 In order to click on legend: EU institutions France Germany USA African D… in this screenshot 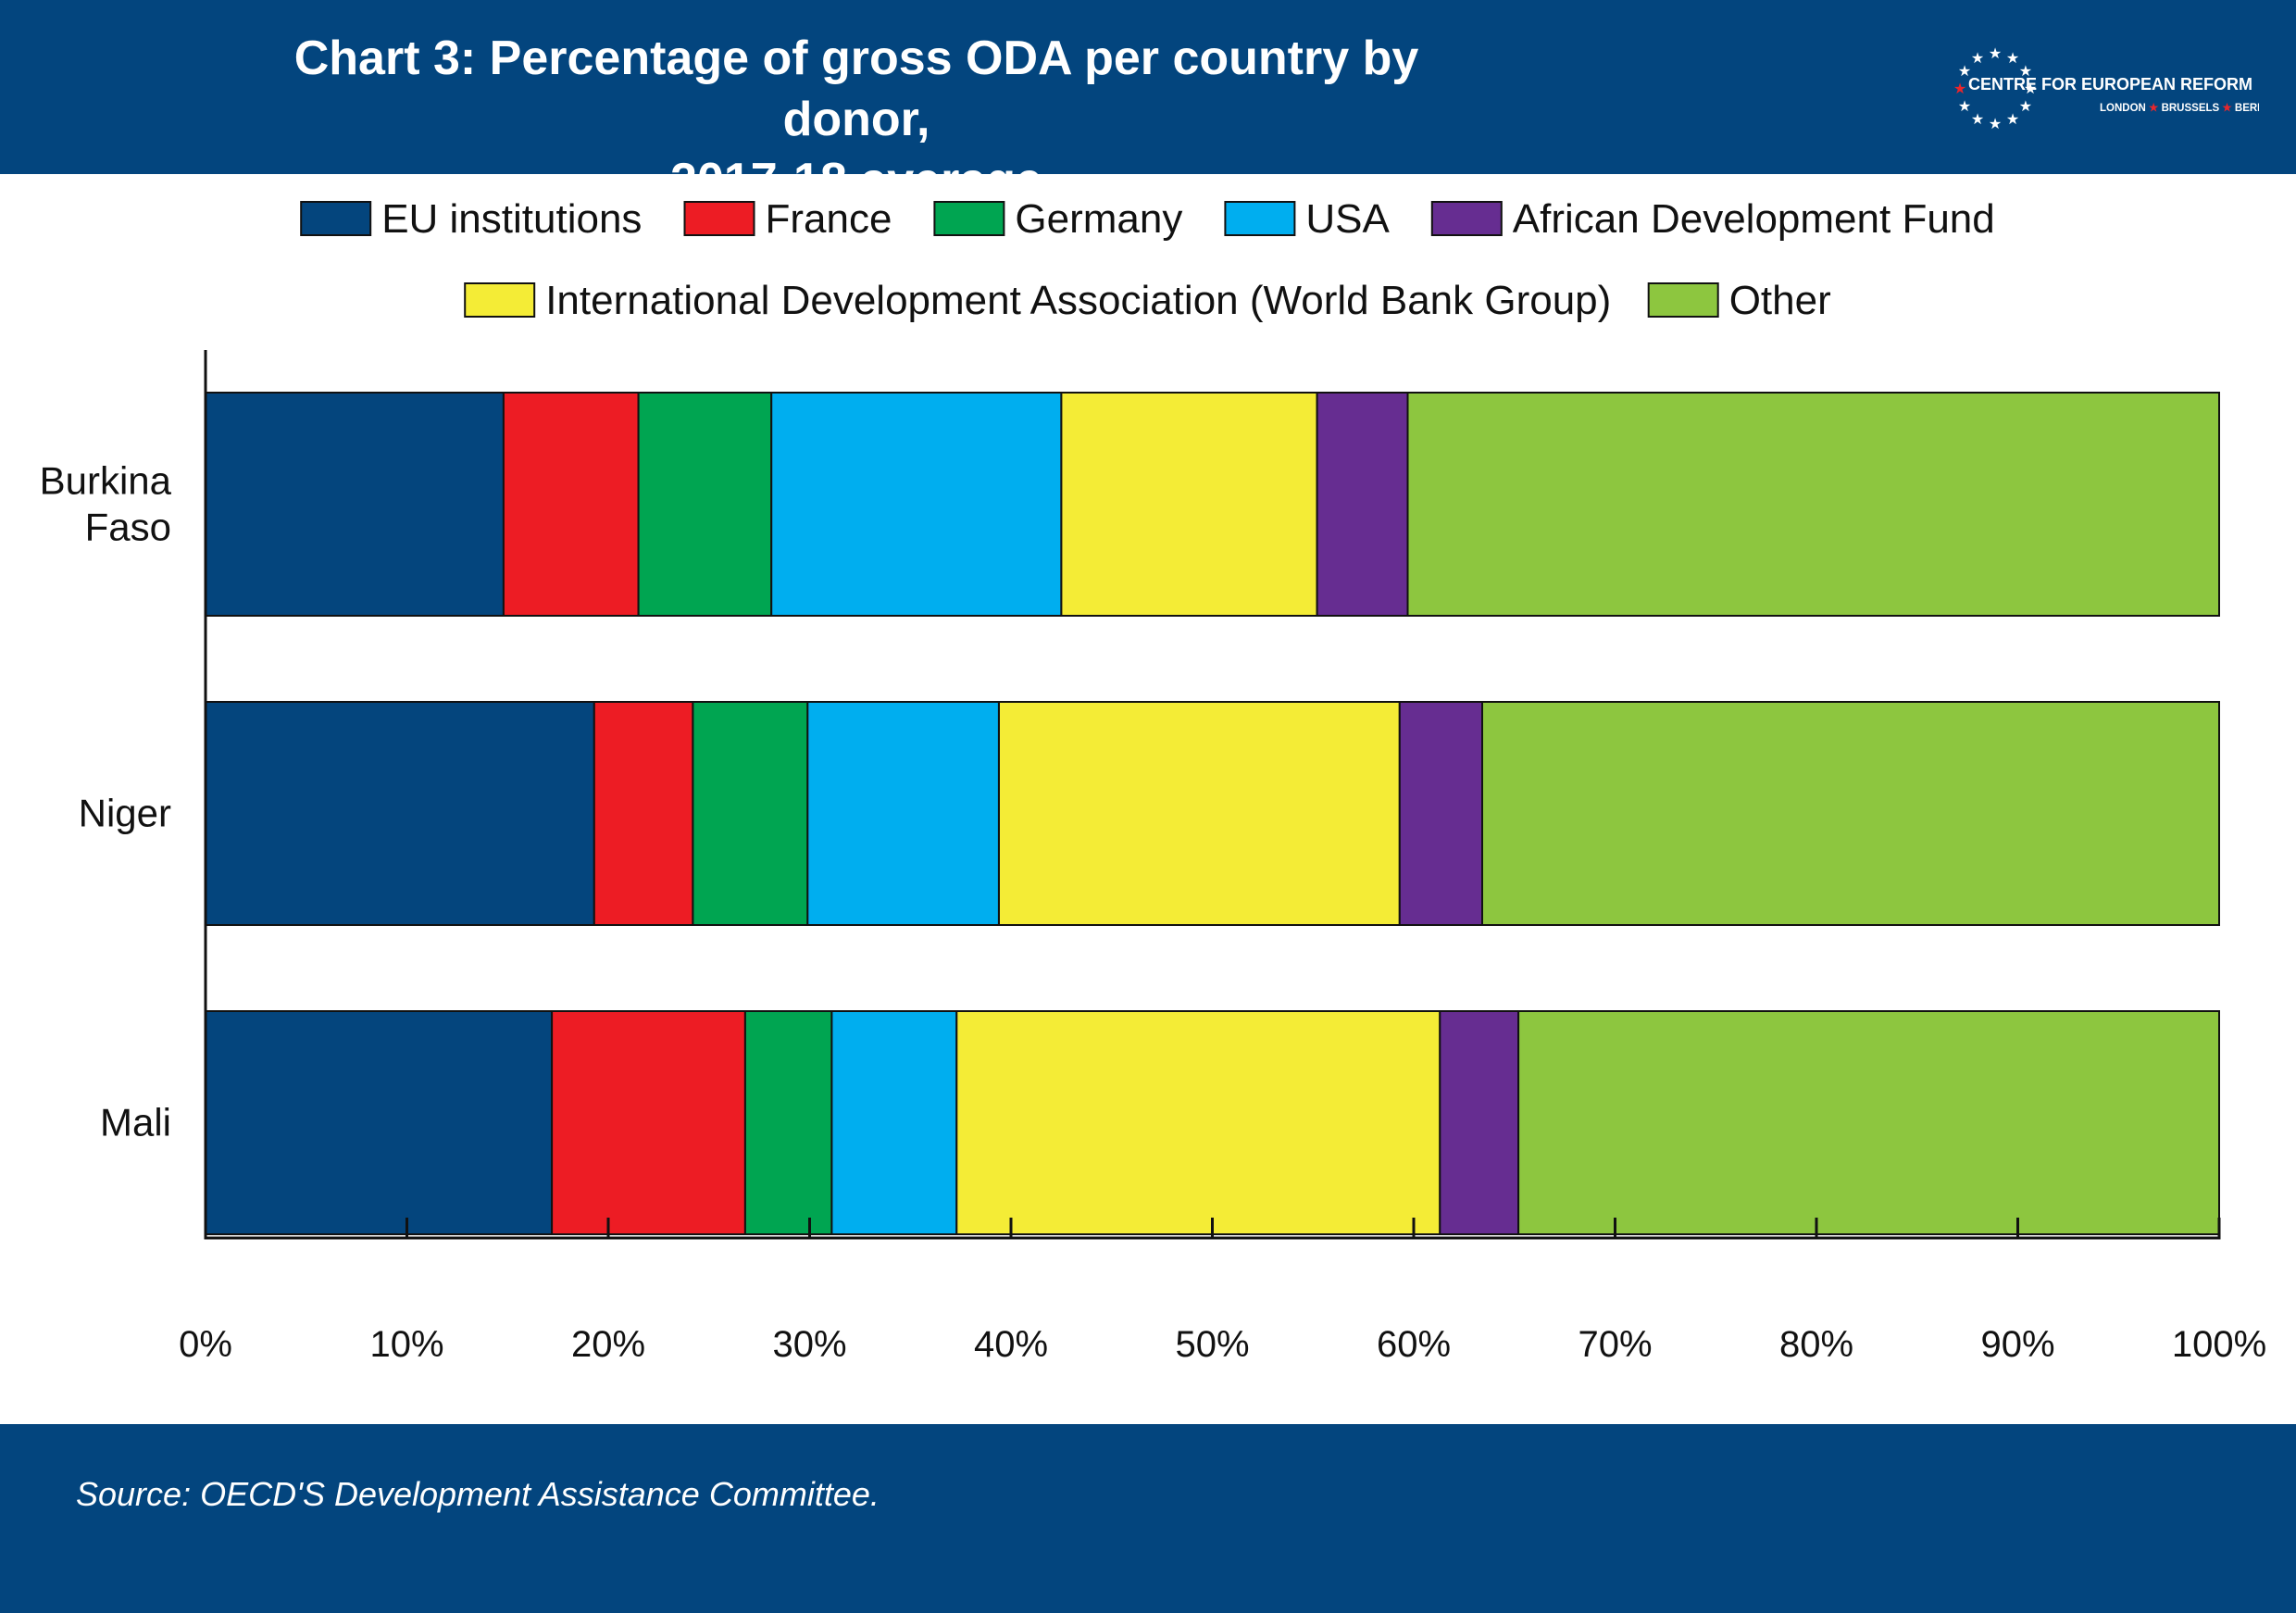, I will do `click(1147, 259)`.